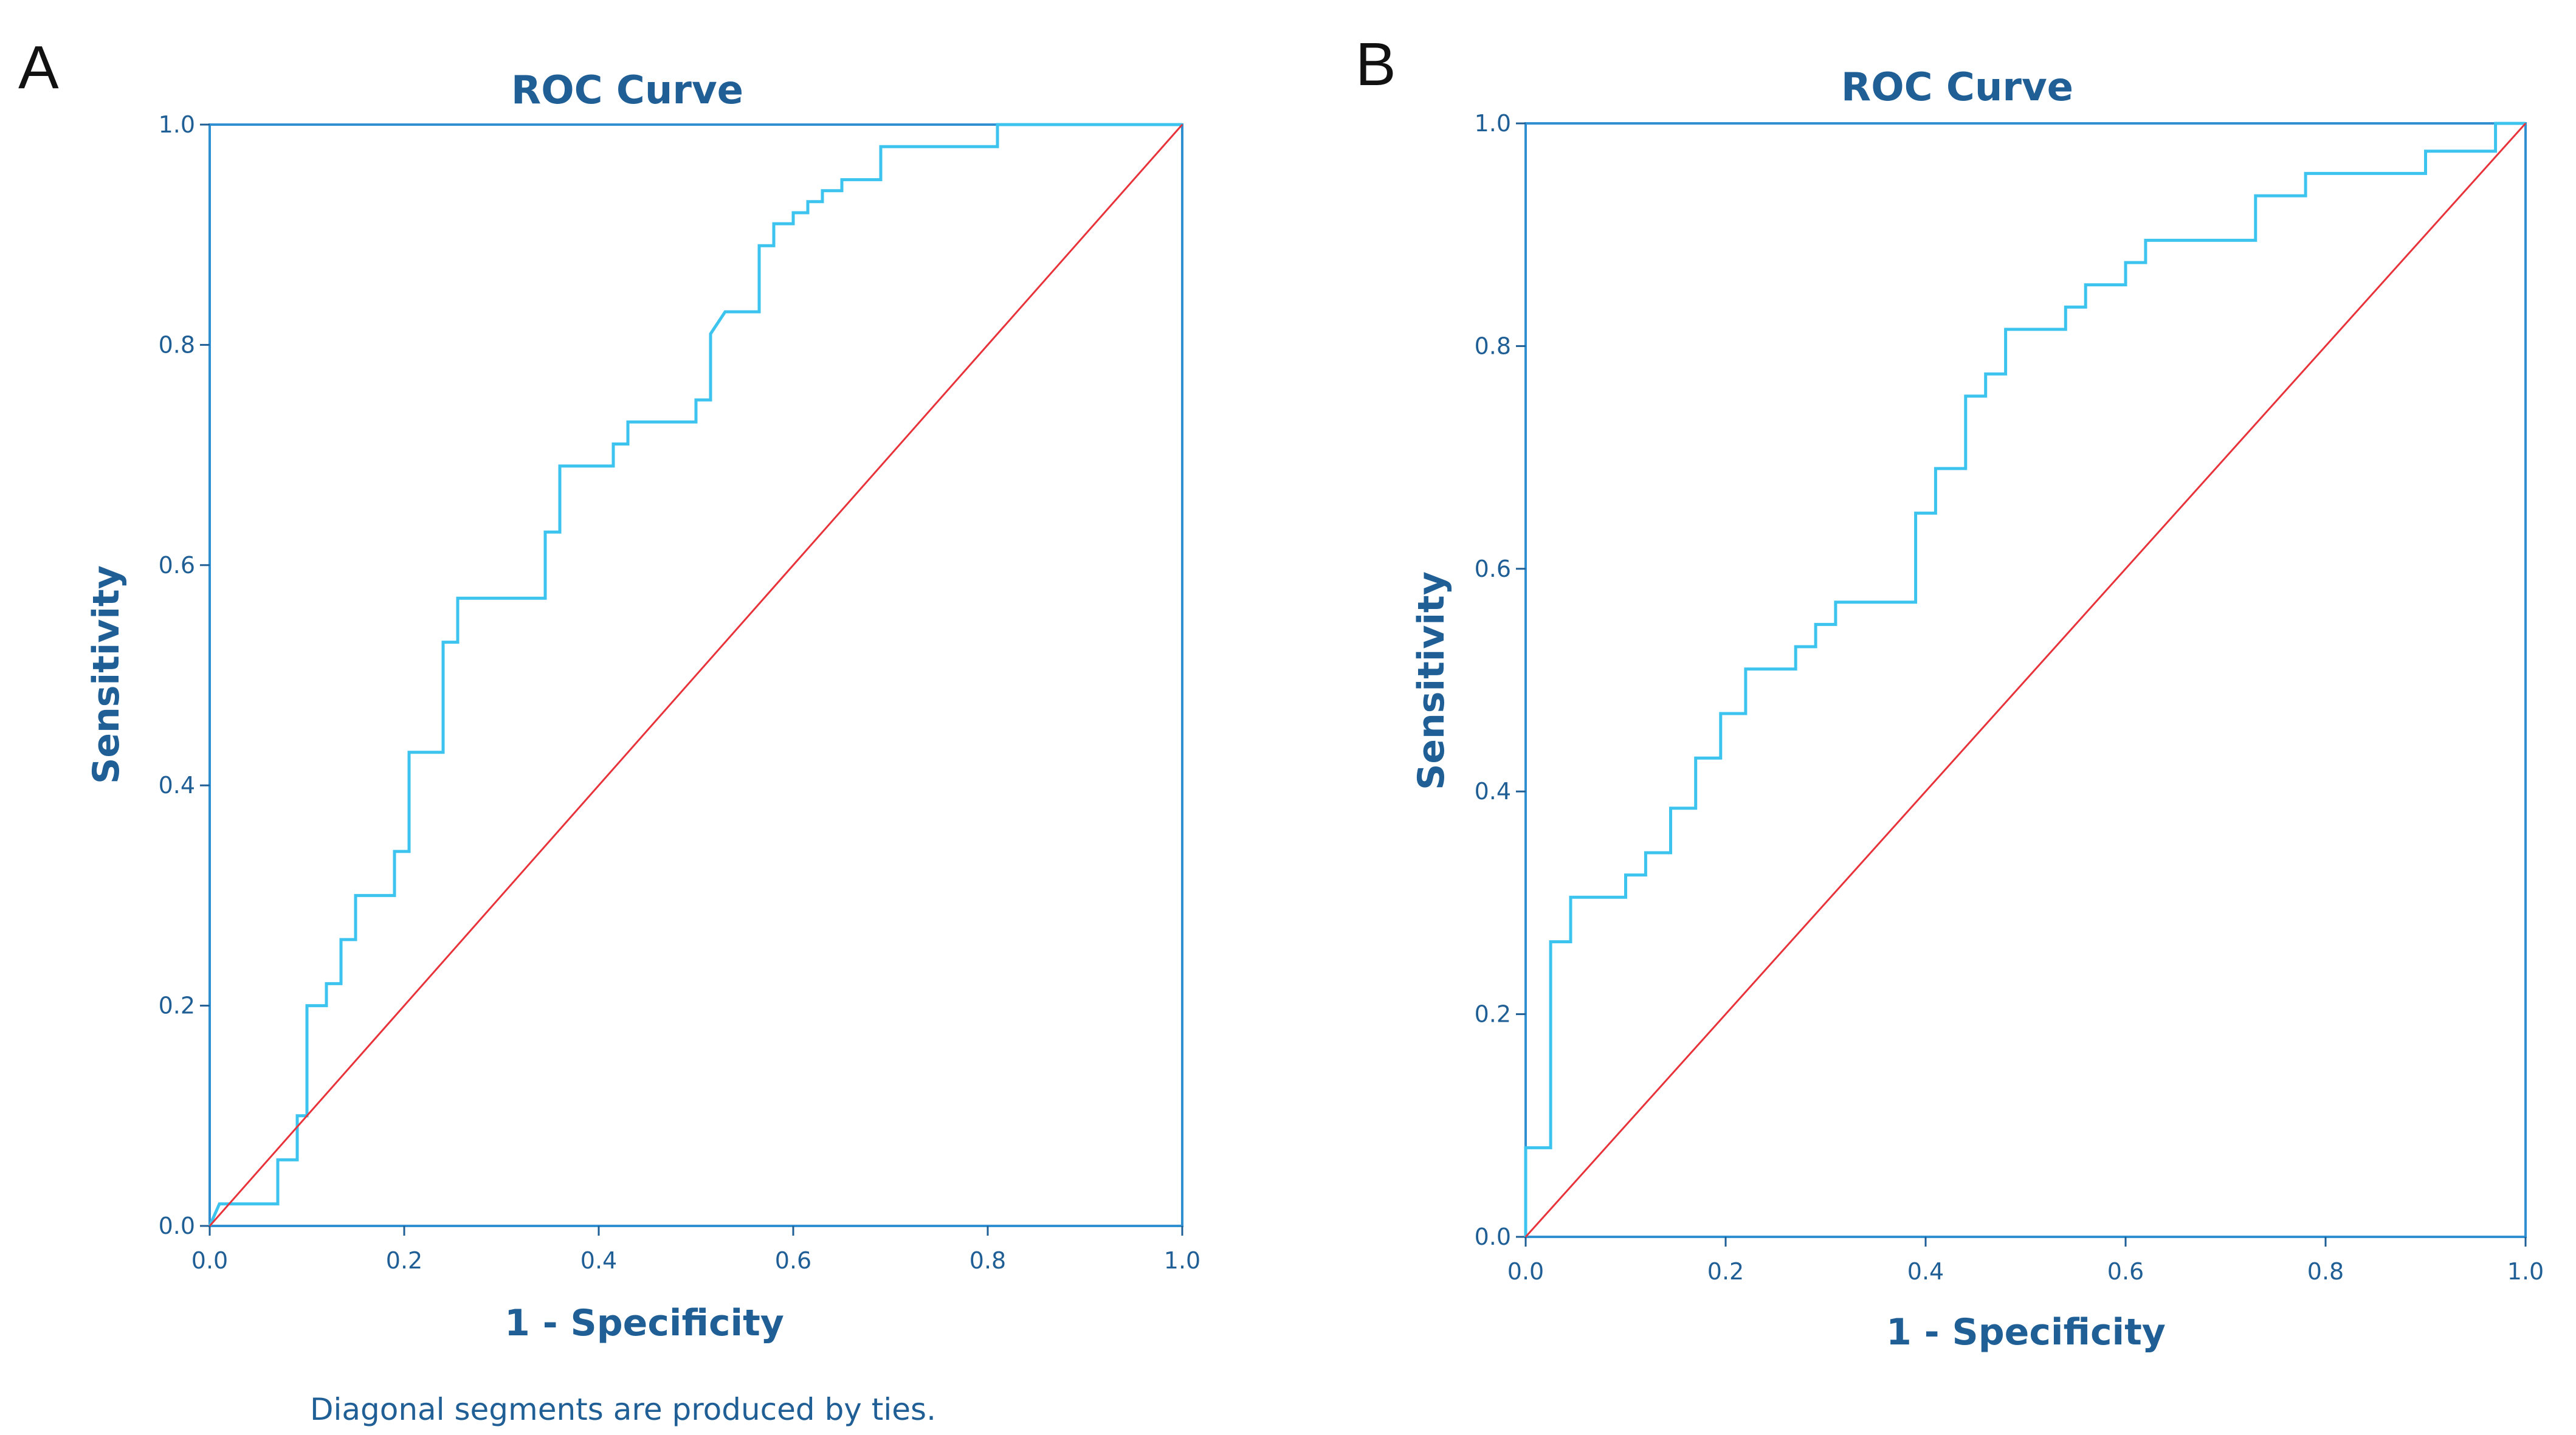  I want to click on y-axis-label-a: Sensitivity, so click(106, 674).